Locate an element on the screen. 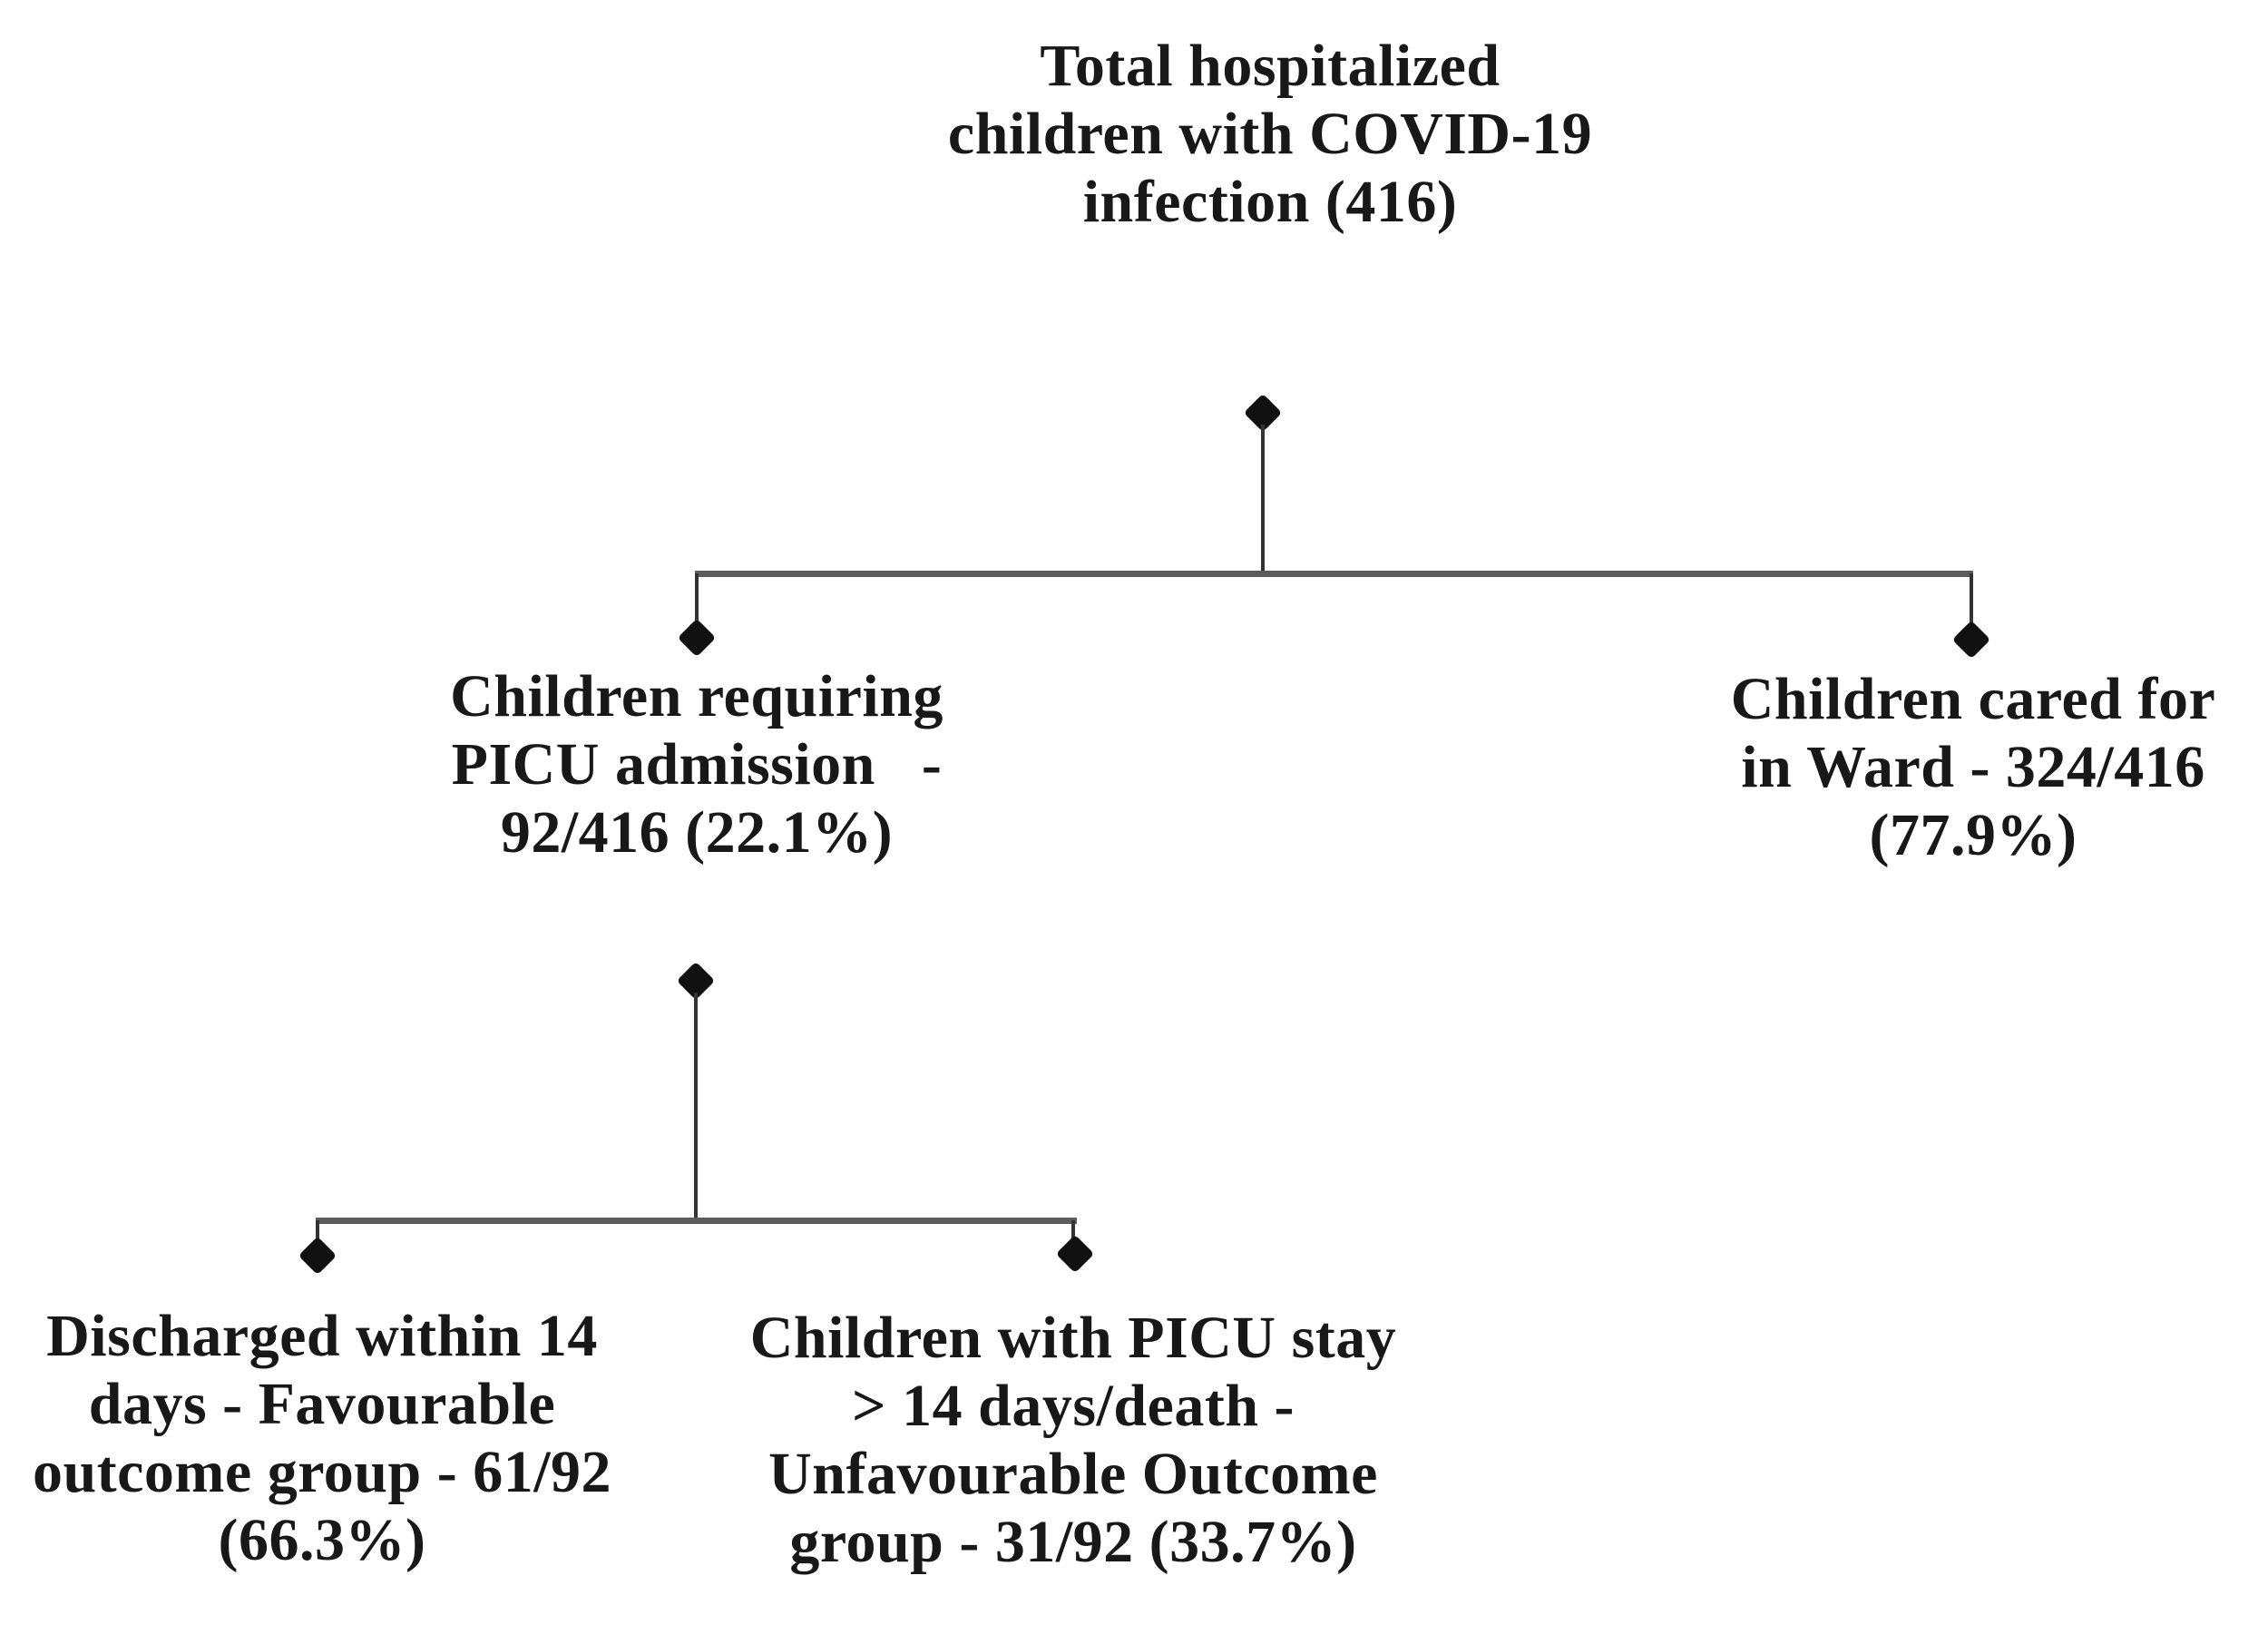  node-text-line: (77.9%) is located at coordinates (1973, 835).